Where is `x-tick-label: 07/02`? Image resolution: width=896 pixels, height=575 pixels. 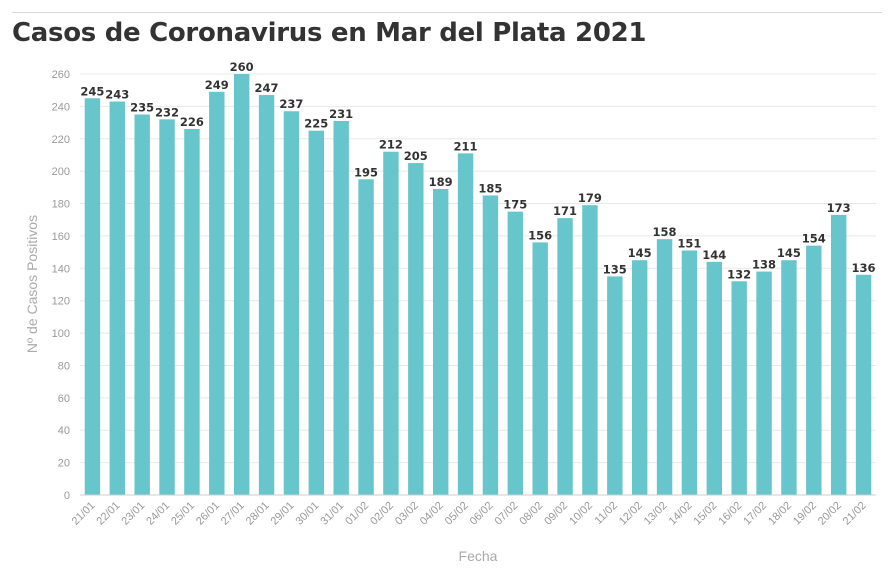
x-tick-label: 07/02 is located at coordinates (506, 514).